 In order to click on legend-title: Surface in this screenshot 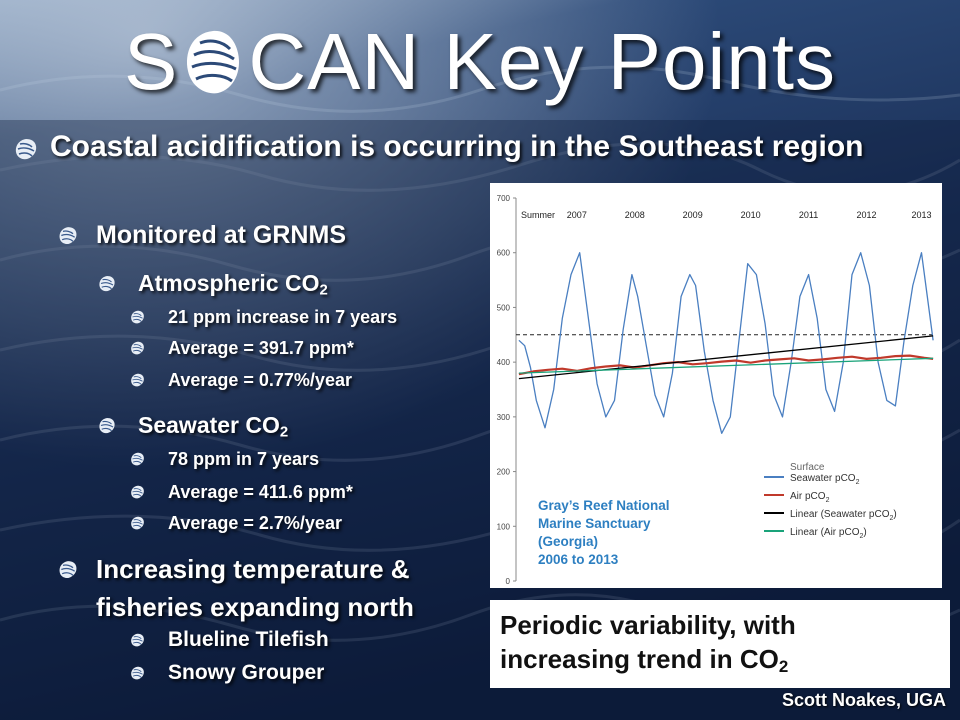, I will do `click(807, 467)`.